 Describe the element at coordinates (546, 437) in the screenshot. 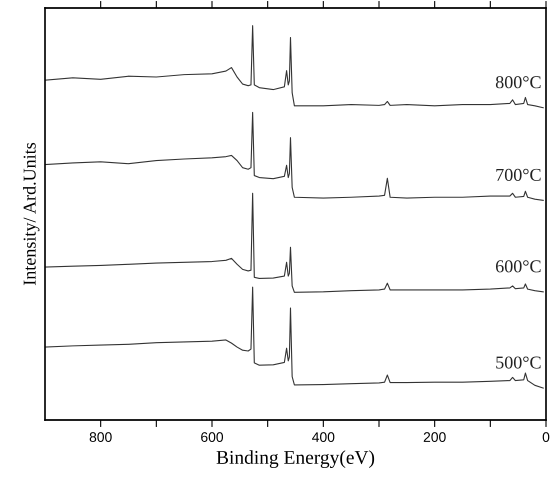

I see `x-tick-label: 0` at that location.